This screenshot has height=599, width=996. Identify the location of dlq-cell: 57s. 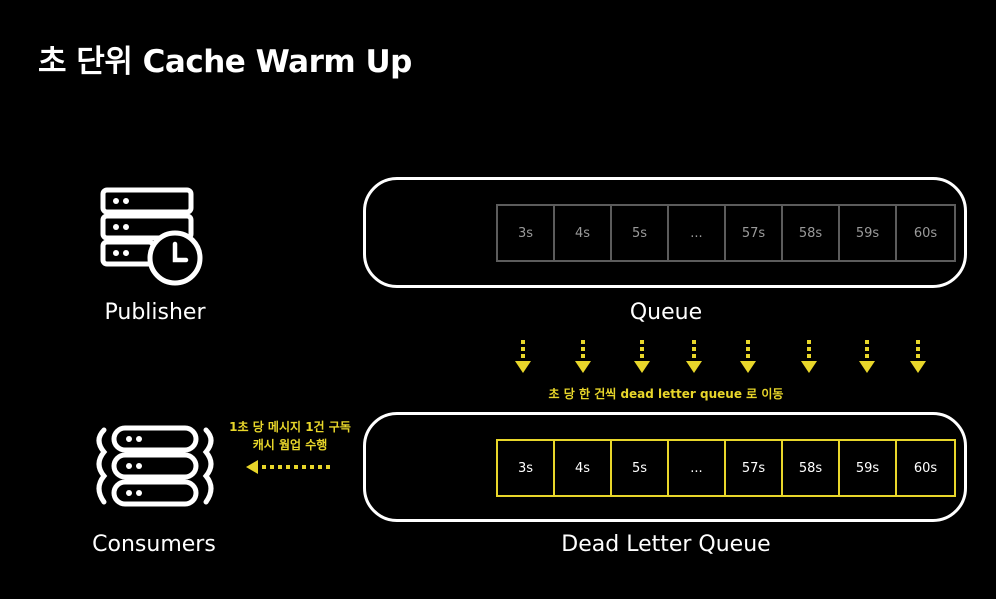
(754, 468).